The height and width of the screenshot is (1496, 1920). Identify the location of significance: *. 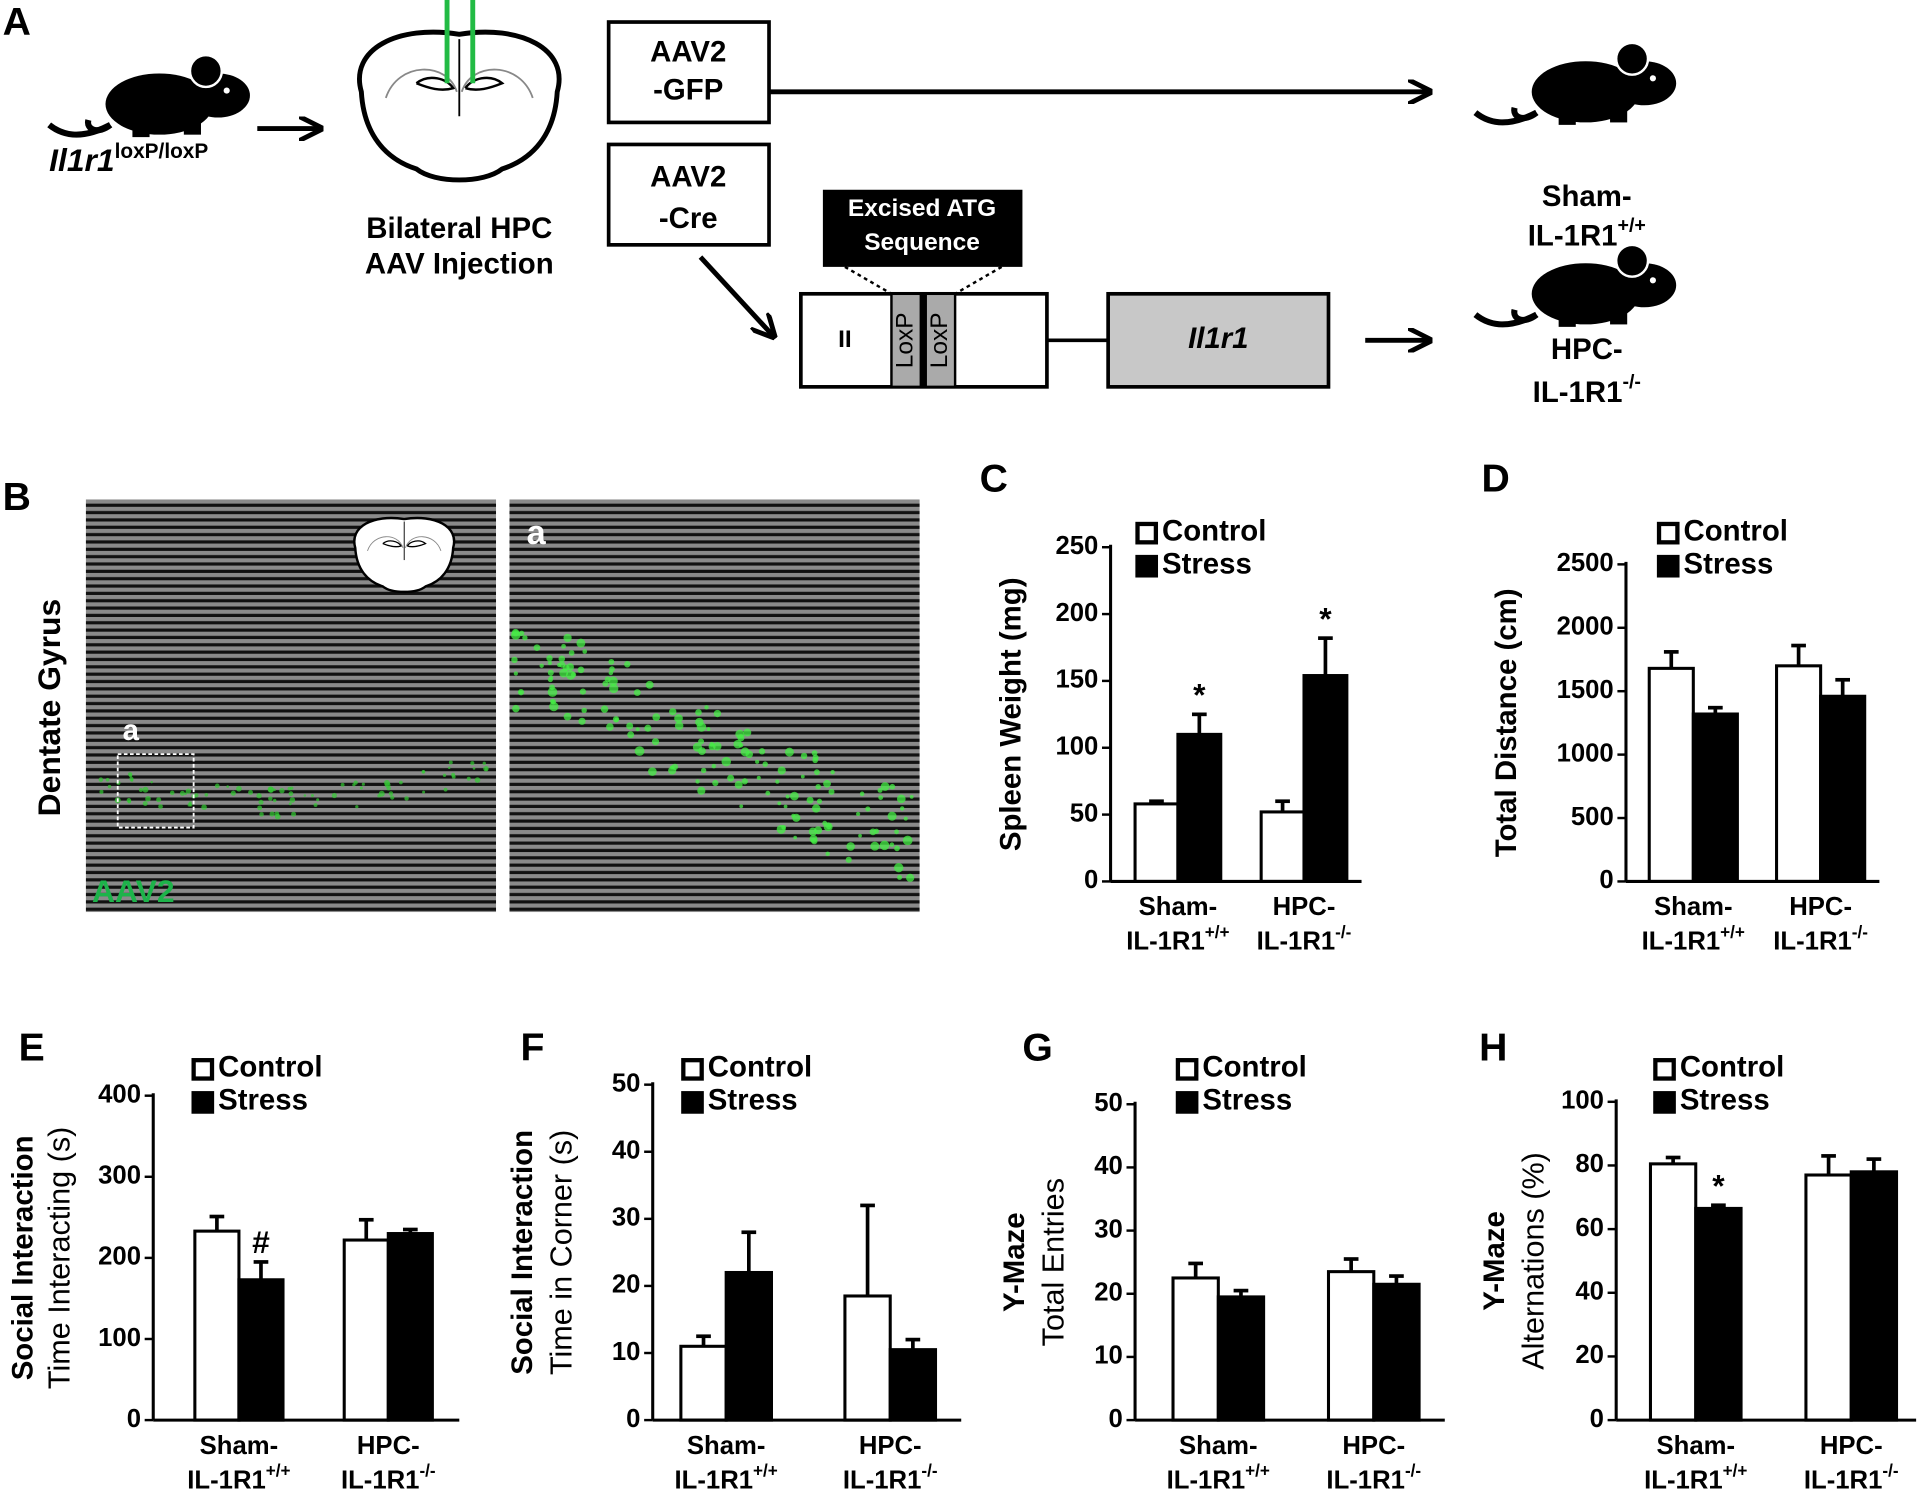
(1718, 1186).